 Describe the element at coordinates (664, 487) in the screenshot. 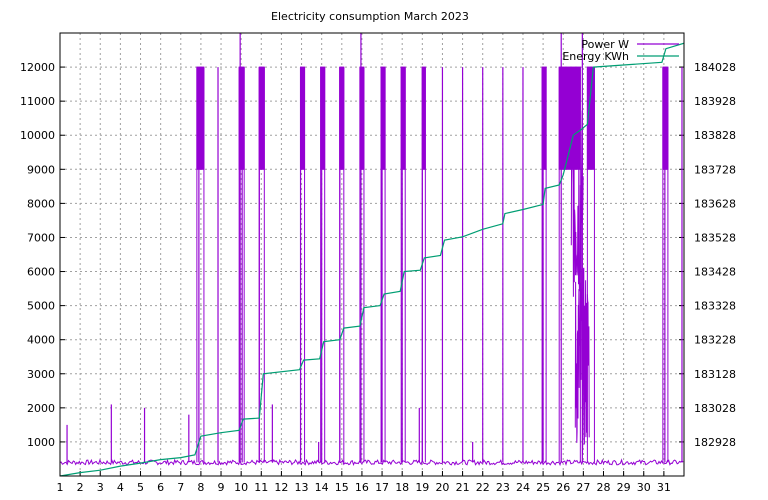

I see `x-tick-label: 31` at that location.